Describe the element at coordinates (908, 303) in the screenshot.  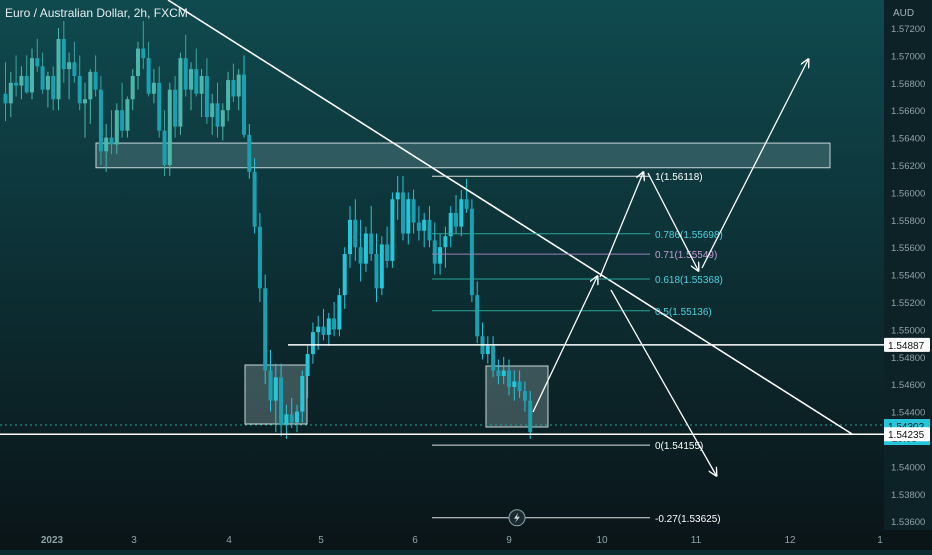
I see `price-tick-label: 1.55200` at that location.